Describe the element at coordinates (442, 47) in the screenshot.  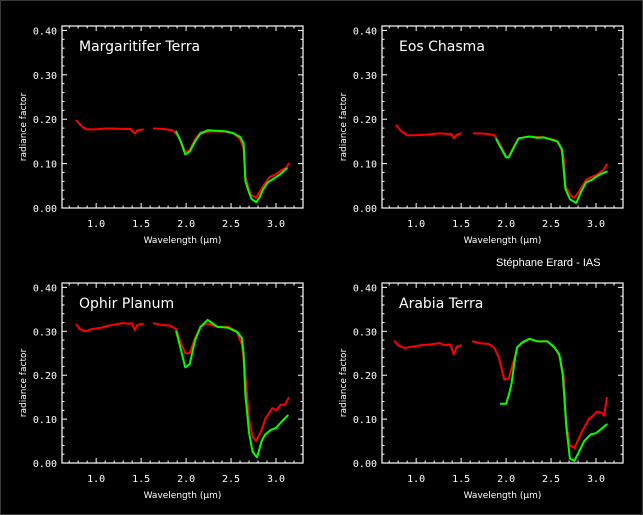
I see `panel-title: Eos Chasma` at that location.